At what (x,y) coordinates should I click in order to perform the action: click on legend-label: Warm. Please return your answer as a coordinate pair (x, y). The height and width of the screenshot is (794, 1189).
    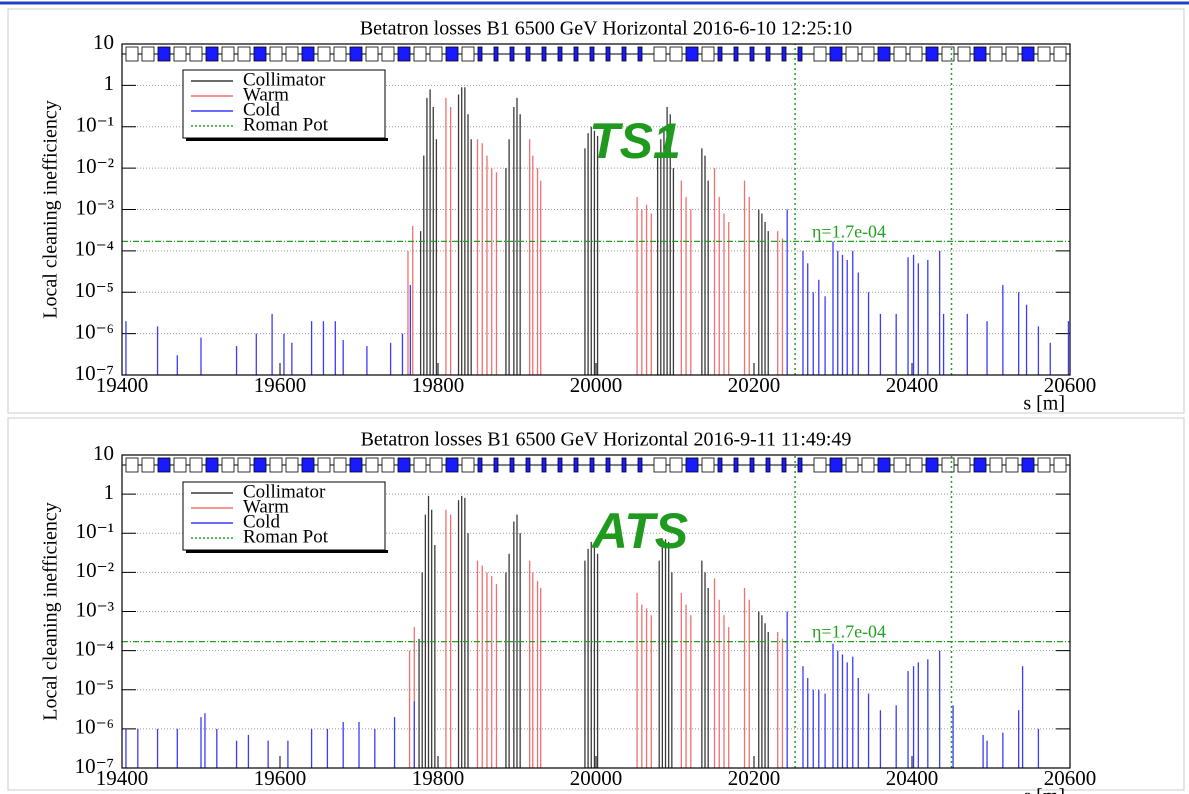
    Looking at the image, I should click on (266, 94).